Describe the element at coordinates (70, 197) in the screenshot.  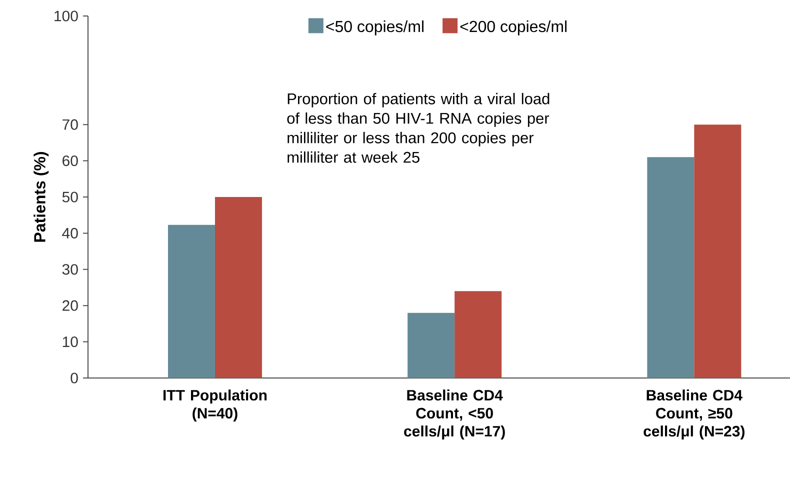
I see `y-tick-label: 50` at that location.